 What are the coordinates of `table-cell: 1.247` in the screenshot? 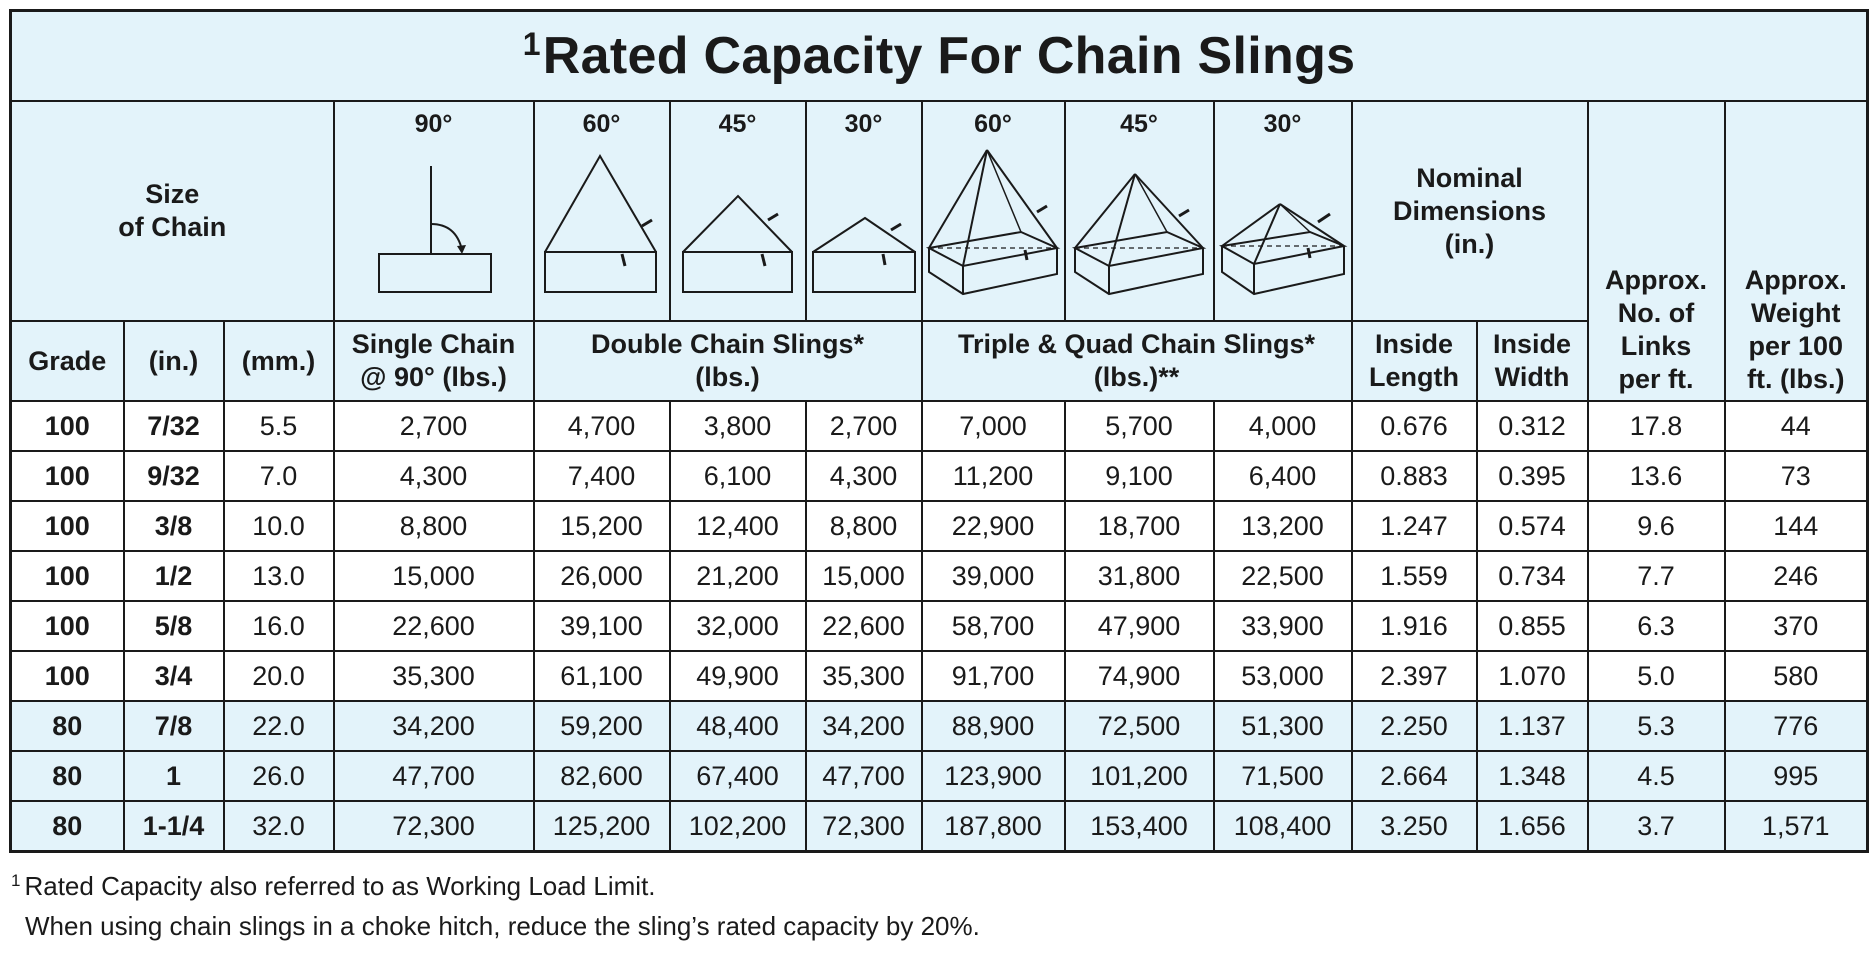 It's located at (1414, 526).